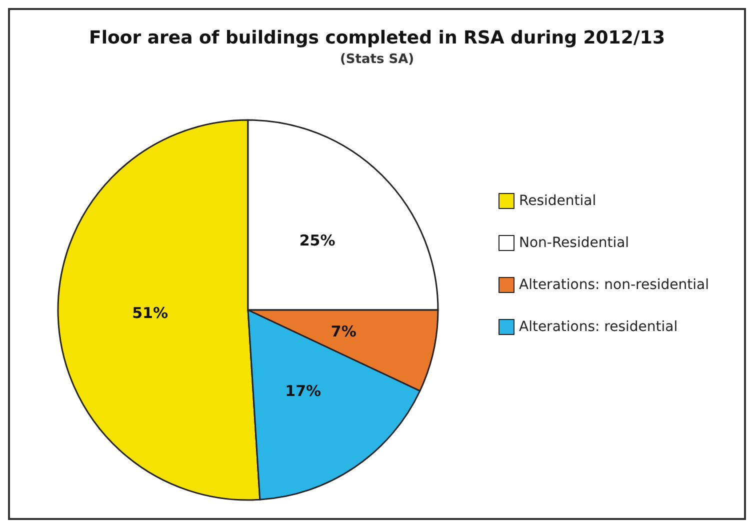 The width and height of the screenshot is (756, 530). I want to click on legend-label: Alterations: residential, so click(598, 327).